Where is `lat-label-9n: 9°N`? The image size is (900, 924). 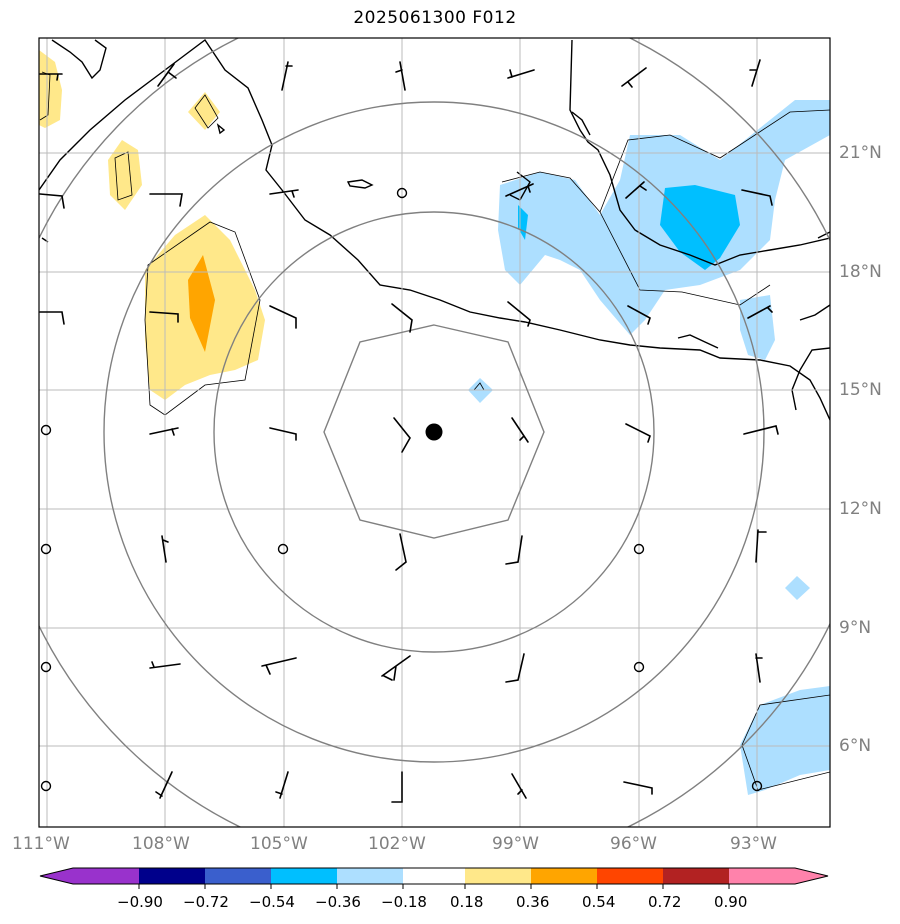 lat-label-9n: 9°N is located at coordinates (855, 628).